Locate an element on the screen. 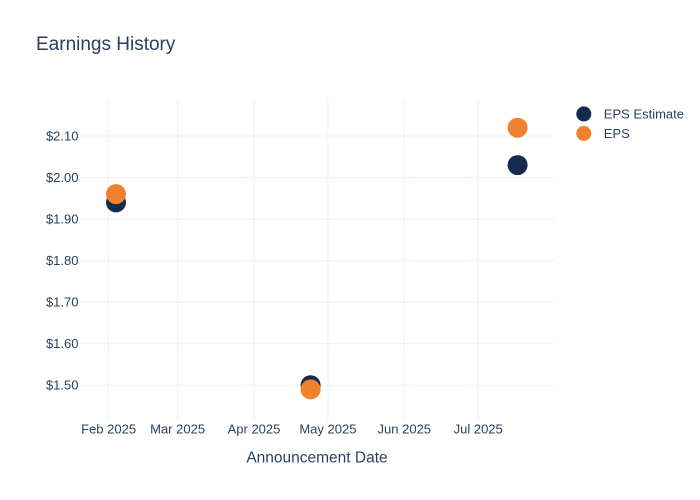 The height and width of the screenshot is (500, 700). svg-text: Apr 2025 is located at coordinates (254, 428).